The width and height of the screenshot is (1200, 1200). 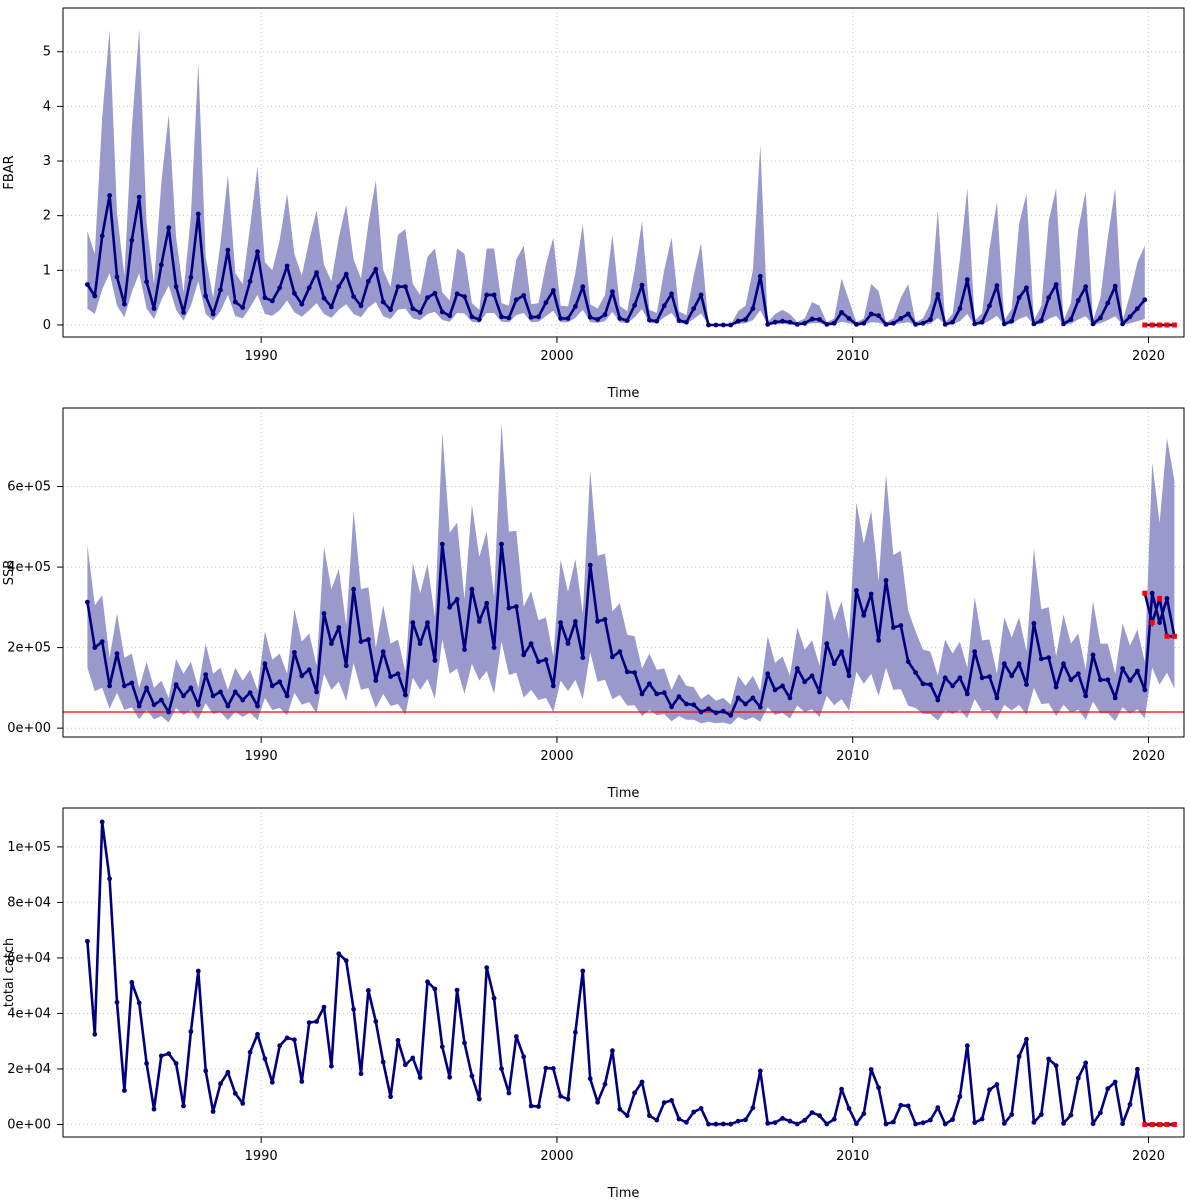 What do you see at coordinates (47, 52) in the screenshot?
I see `fbar-y-tick-label: 5` at bounding box center [47, 52].